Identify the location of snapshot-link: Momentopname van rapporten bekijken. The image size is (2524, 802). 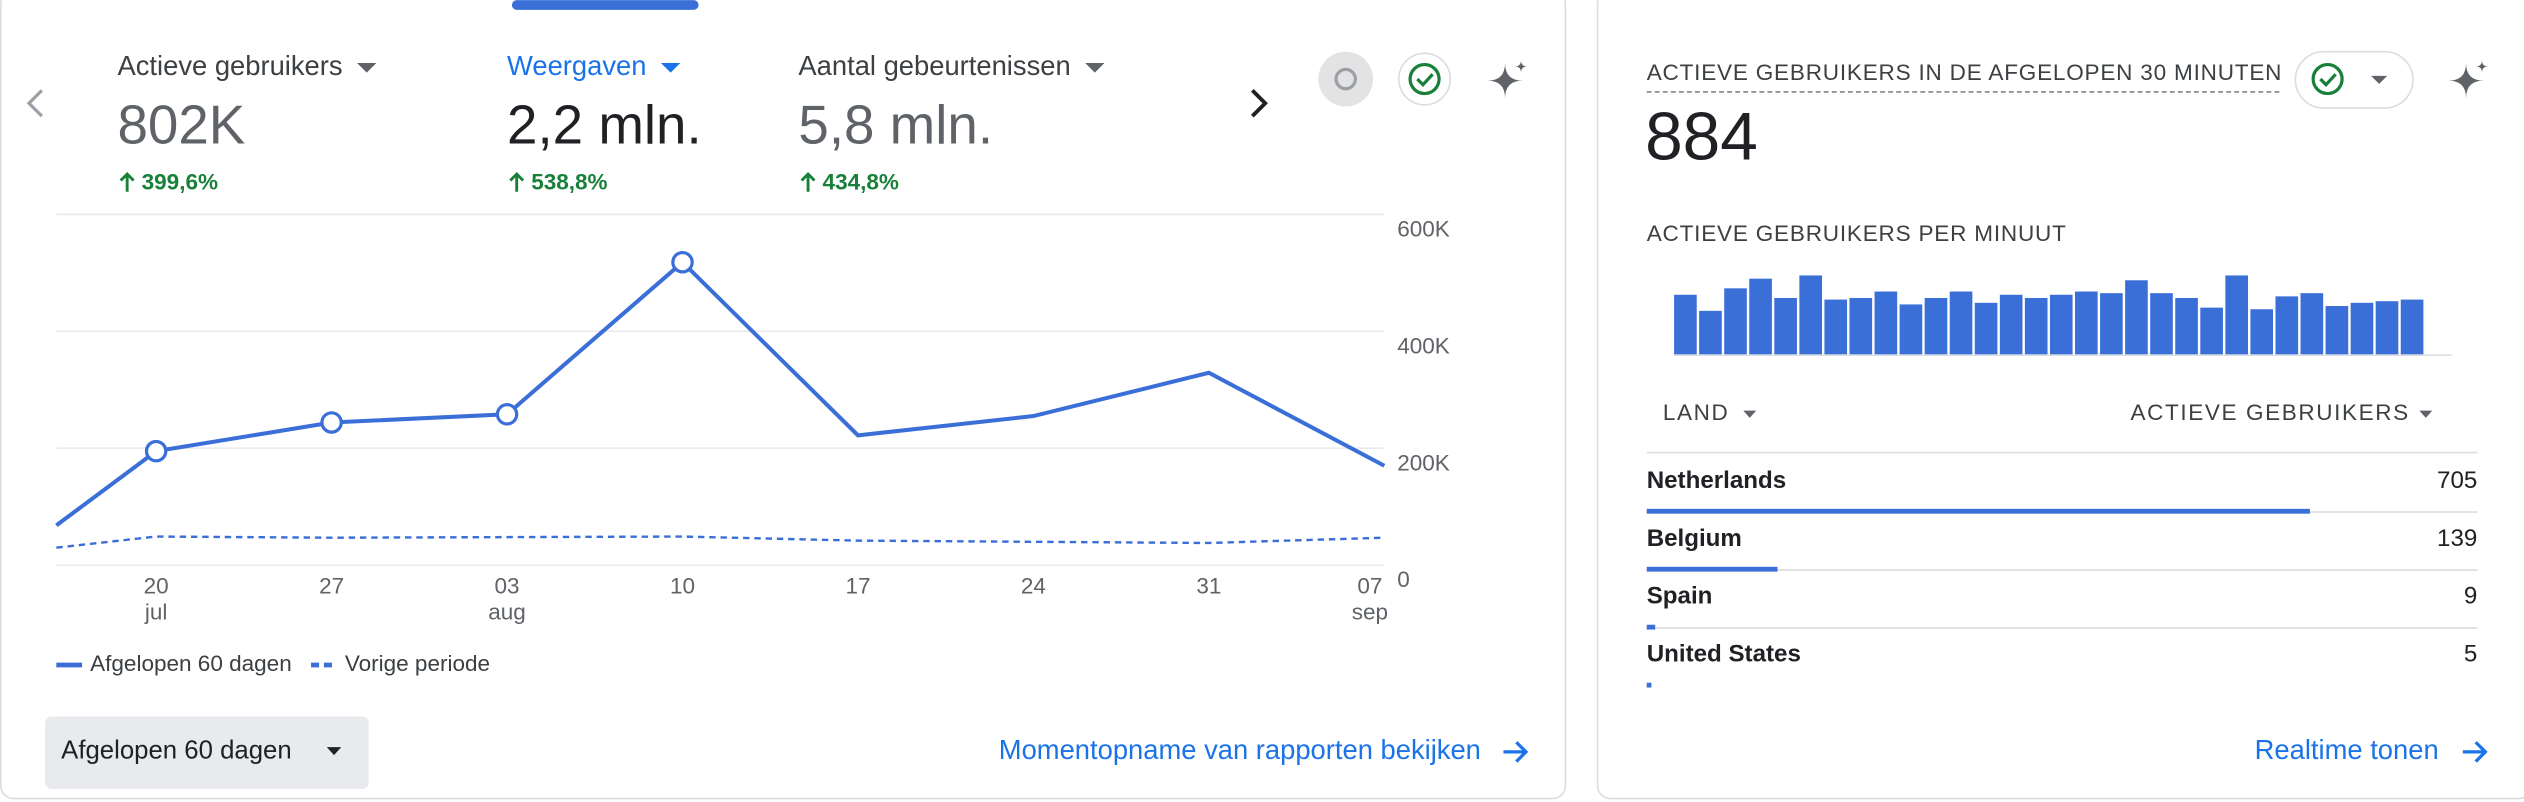
(1240, 749).